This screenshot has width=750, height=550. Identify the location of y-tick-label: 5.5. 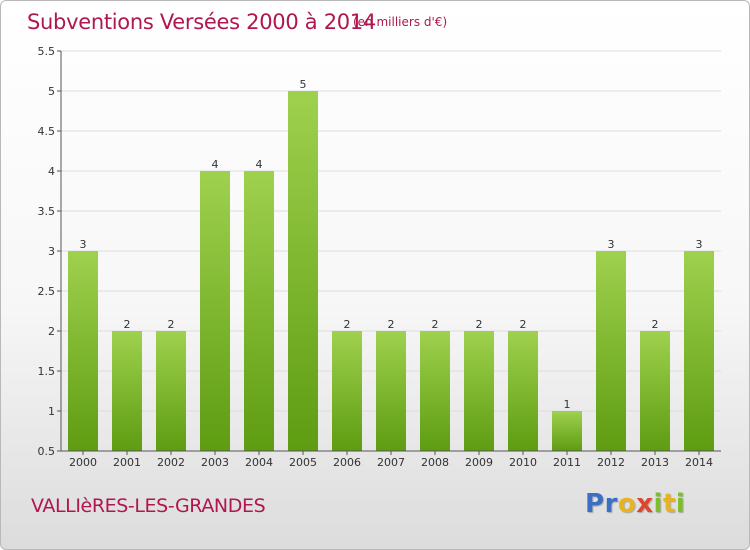
(47, 51).